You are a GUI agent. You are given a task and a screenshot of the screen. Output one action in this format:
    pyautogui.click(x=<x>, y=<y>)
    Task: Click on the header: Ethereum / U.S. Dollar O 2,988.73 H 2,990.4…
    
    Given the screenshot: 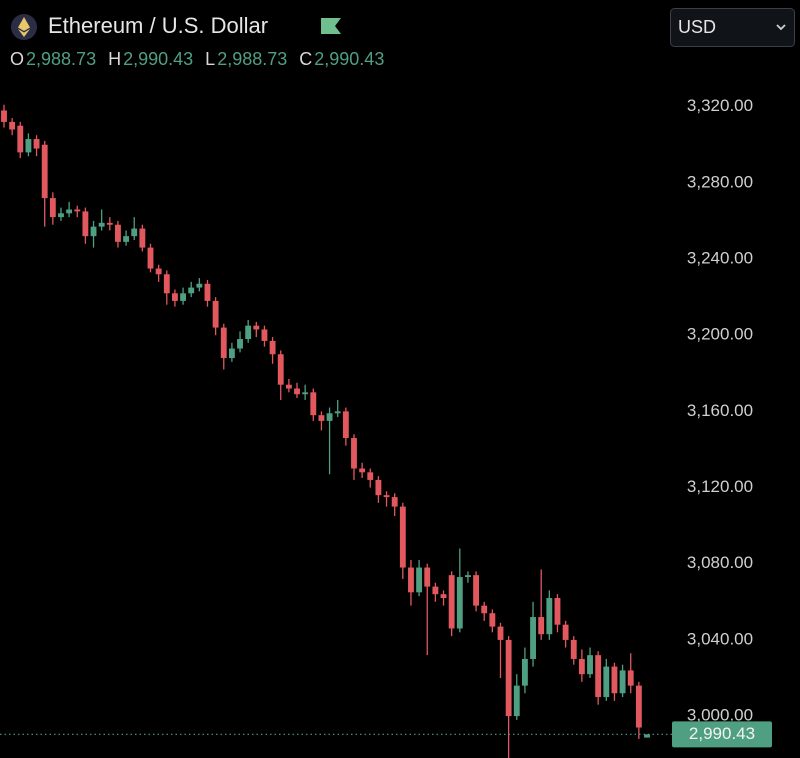 What is the action you would take?
    pyautogui.click(x=197, y=41)
    